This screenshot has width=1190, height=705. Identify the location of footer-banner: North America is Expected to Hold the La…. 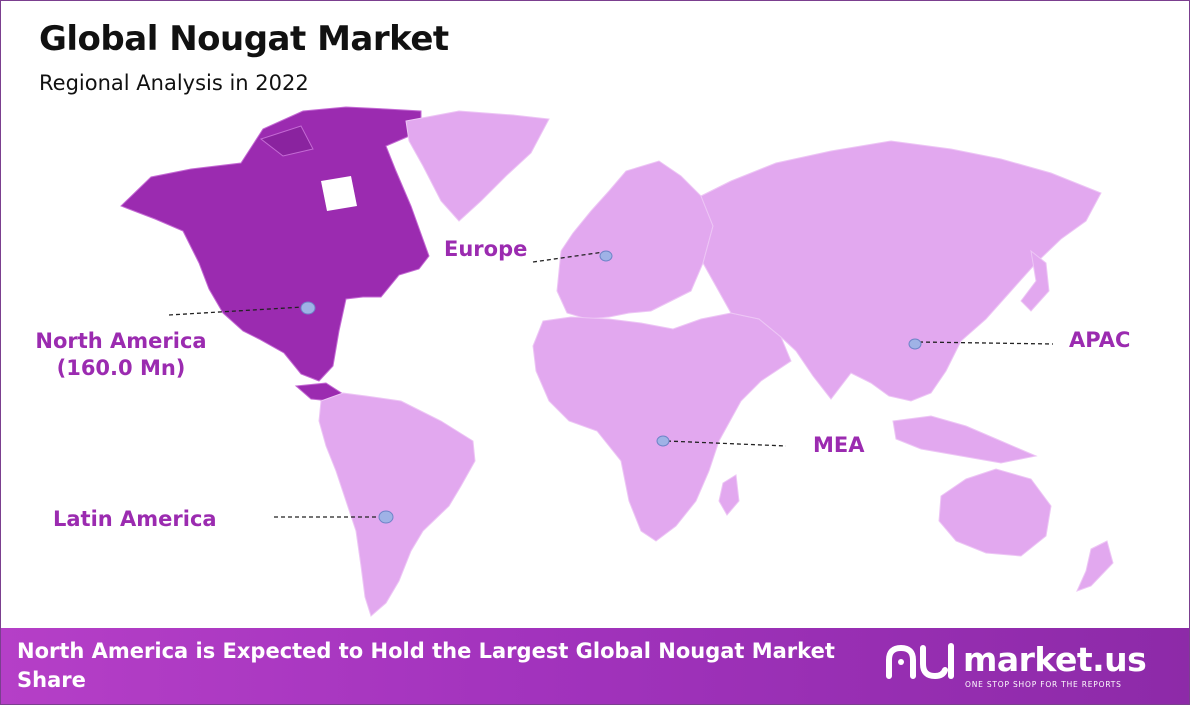
(595, 666).